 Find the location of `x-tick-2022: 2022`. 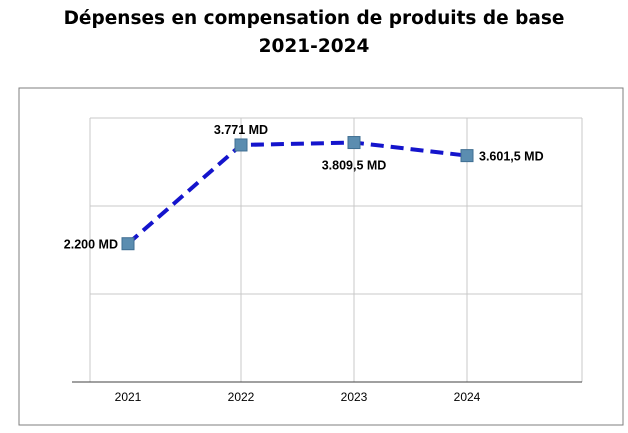

x-tick-2022: 2022 is located at coordinates (241, 397).